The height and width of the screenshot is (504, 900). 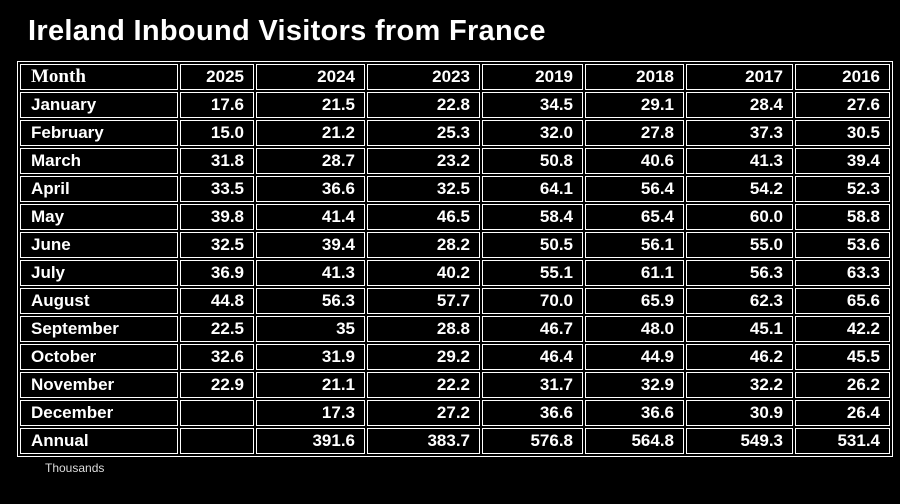 What do you see at coordinates (634, 217) in the screenshot?
I see `value-cell: 65.4` at bounding box center [634, 217].